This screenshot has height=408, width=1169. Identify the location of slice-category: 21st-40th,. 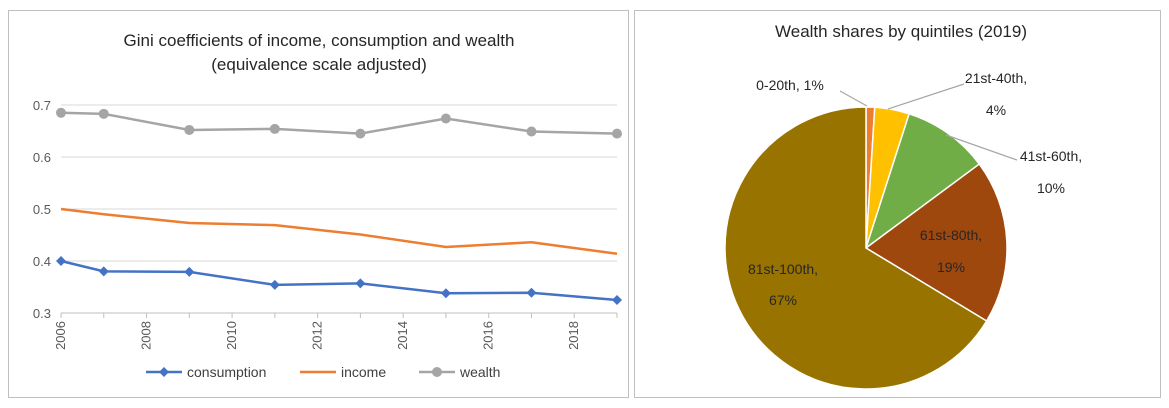
(996, 78).